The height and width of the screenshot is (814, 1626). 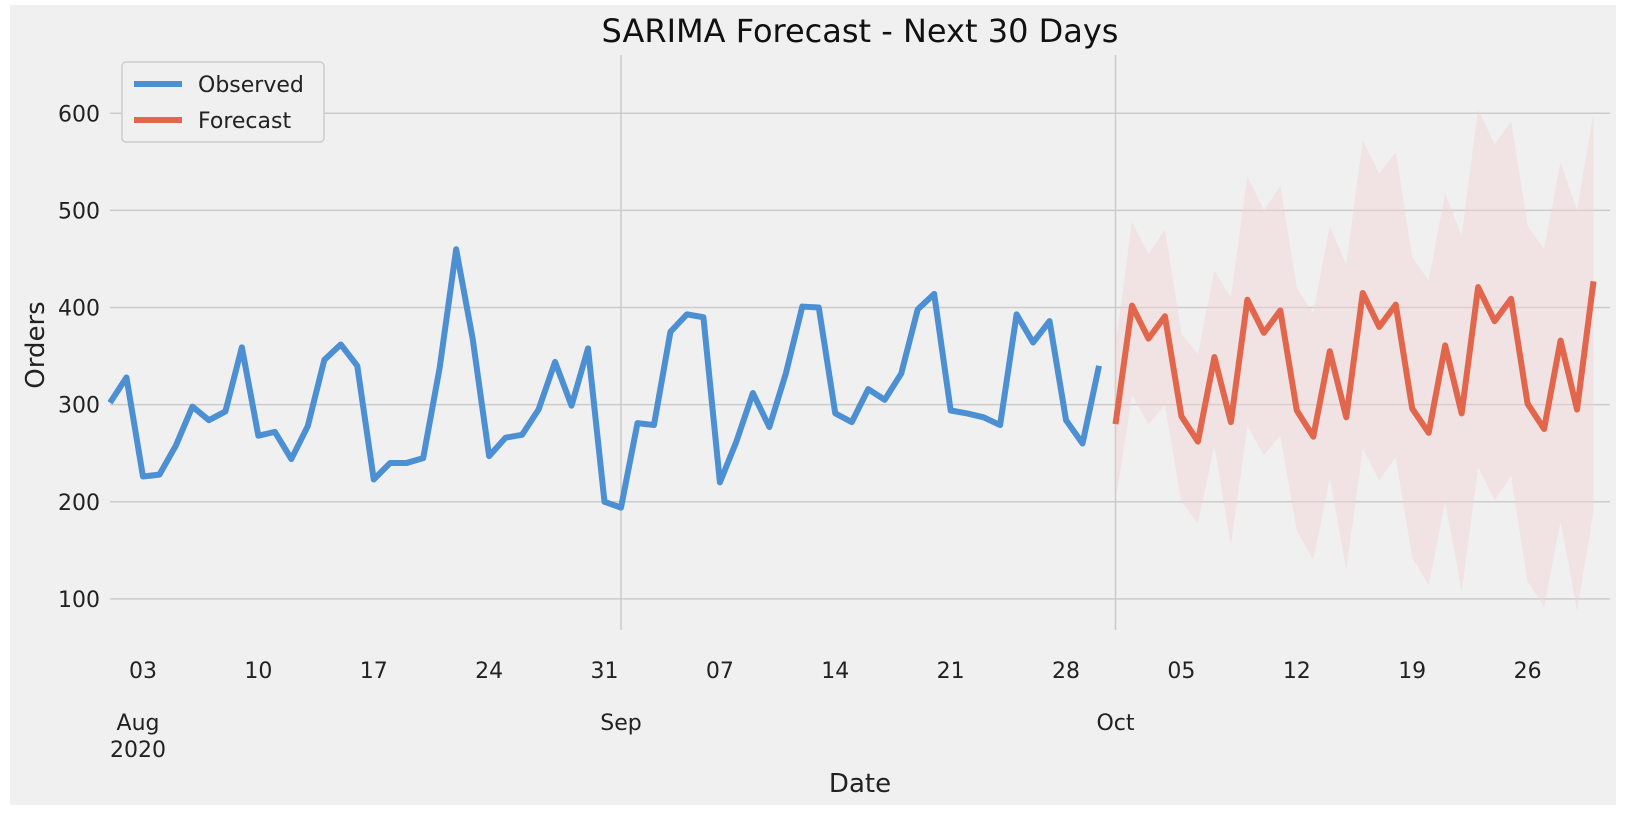 I want to click on x-tick-label-2: 17, so click(x=374, y=671).